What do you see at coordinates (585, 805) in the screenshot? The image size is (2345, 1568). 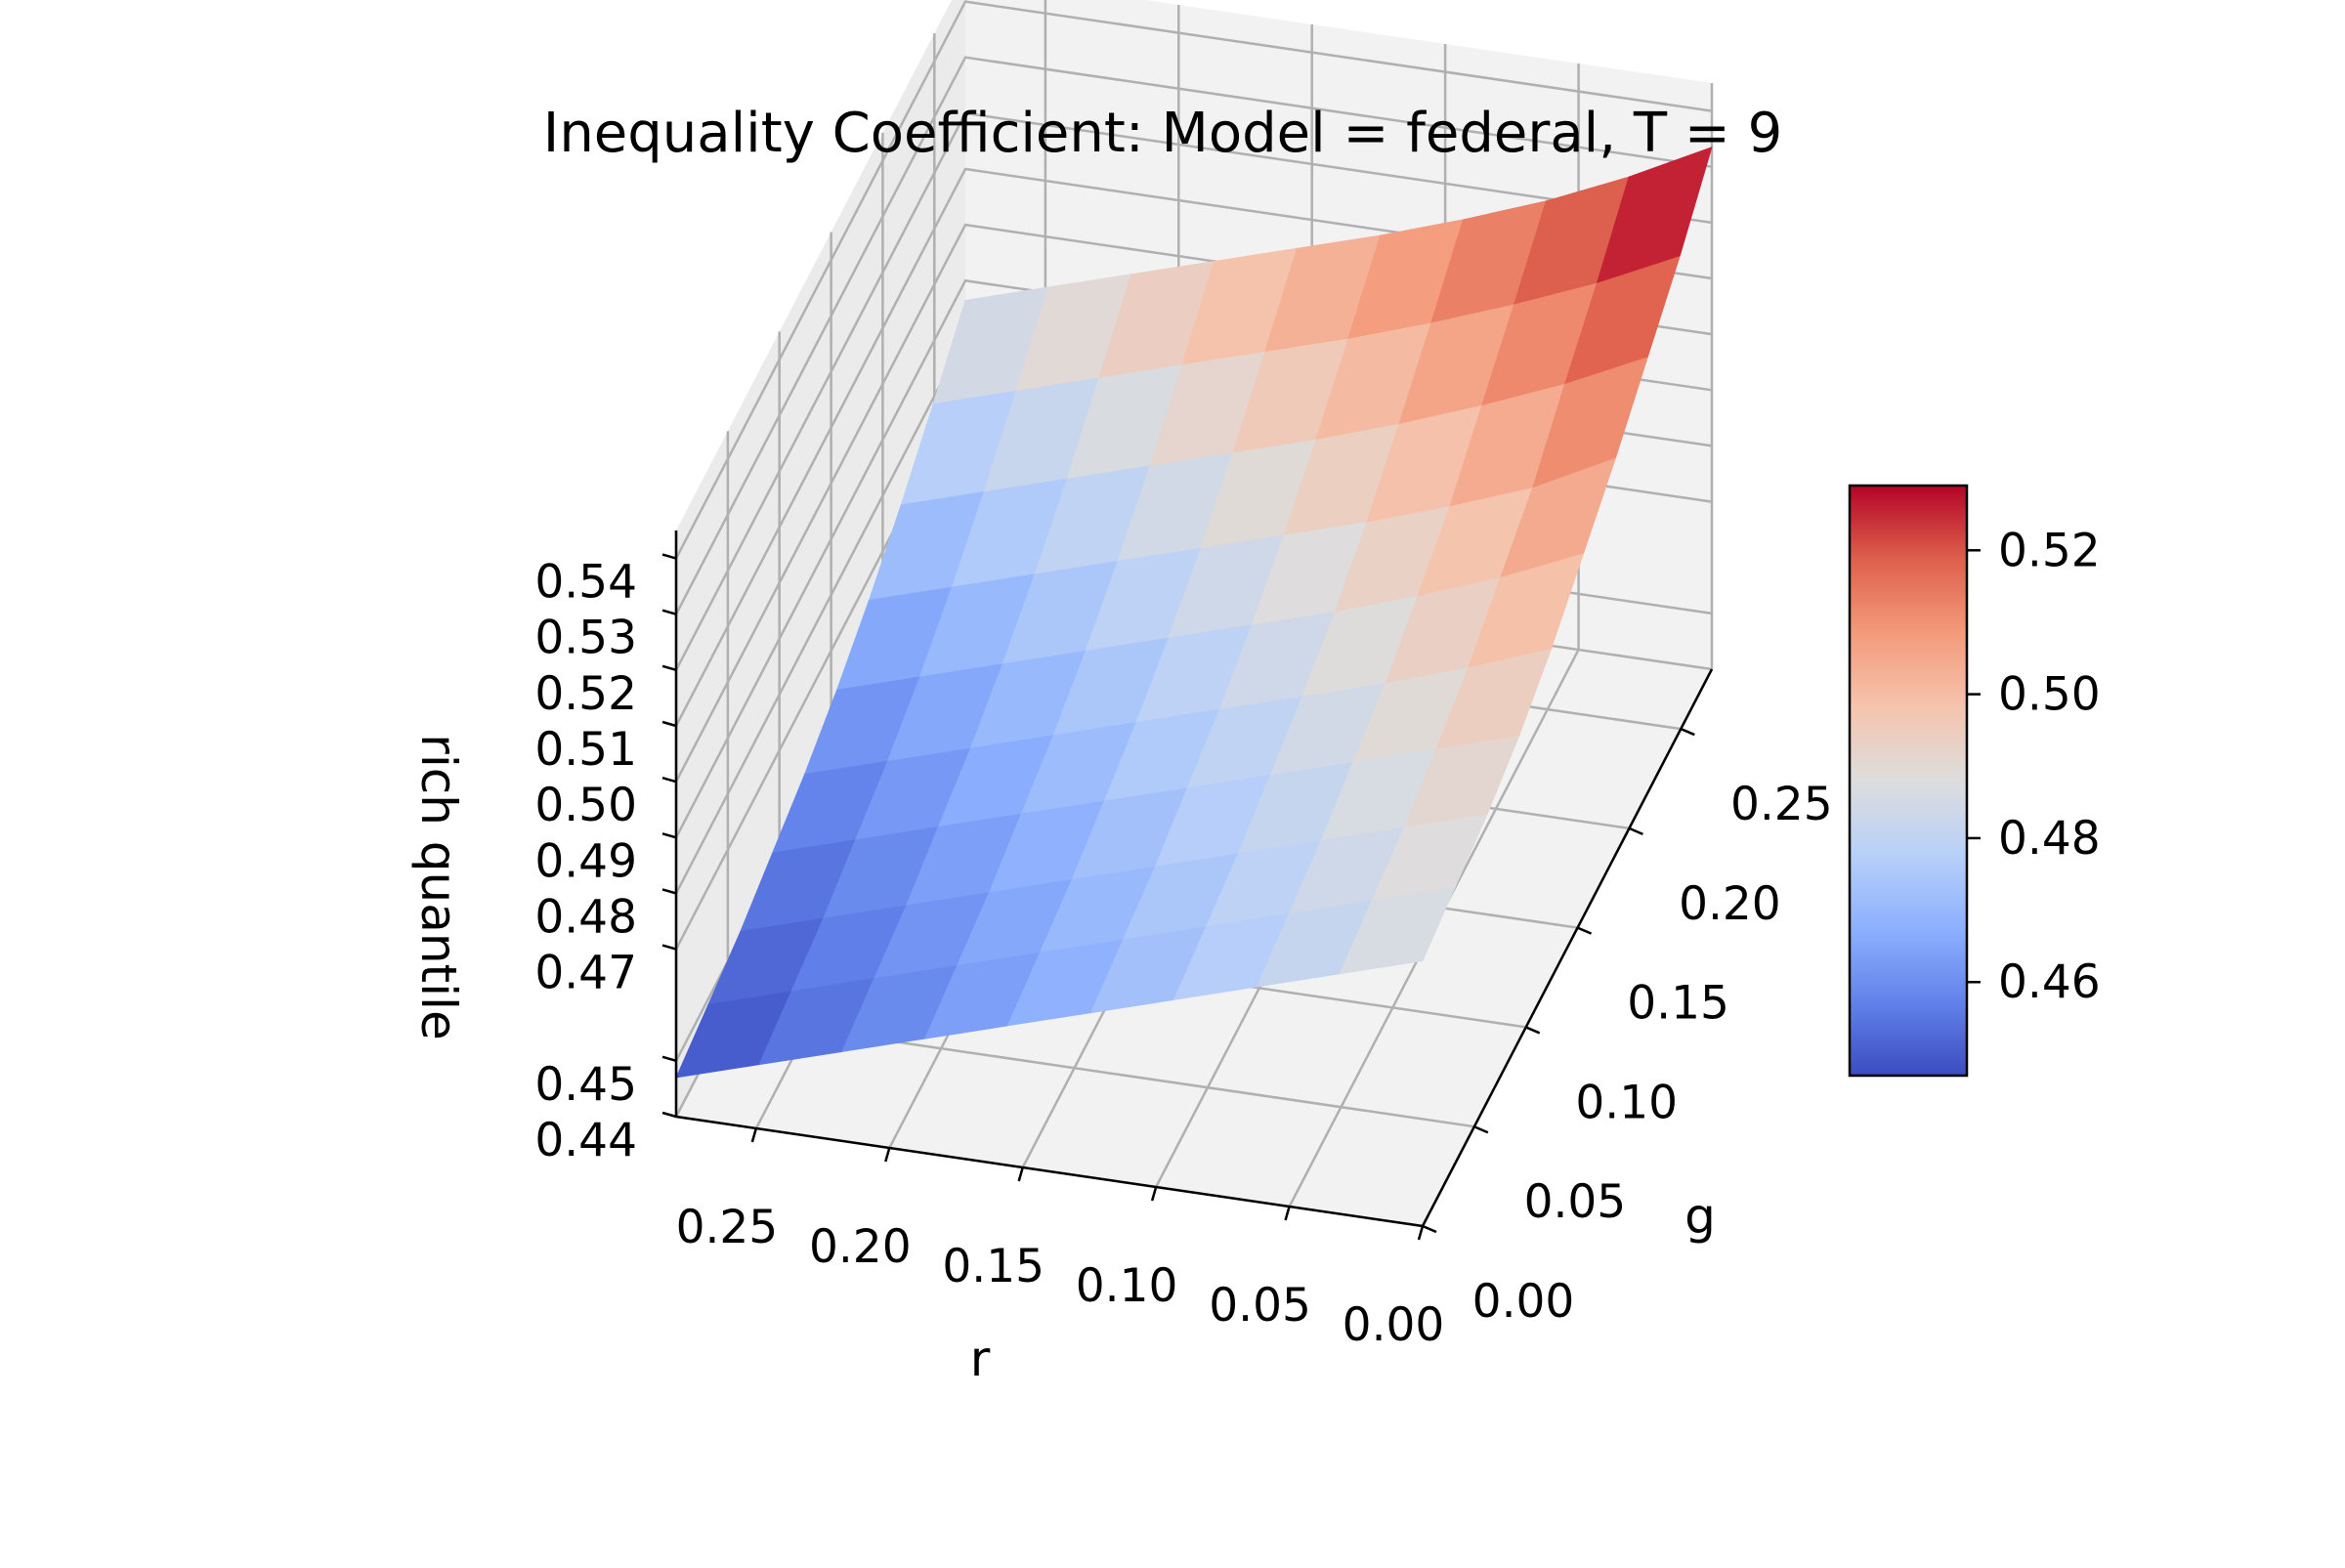 I see `z-tick-label: 0.50` at bounding box center [585, 805].